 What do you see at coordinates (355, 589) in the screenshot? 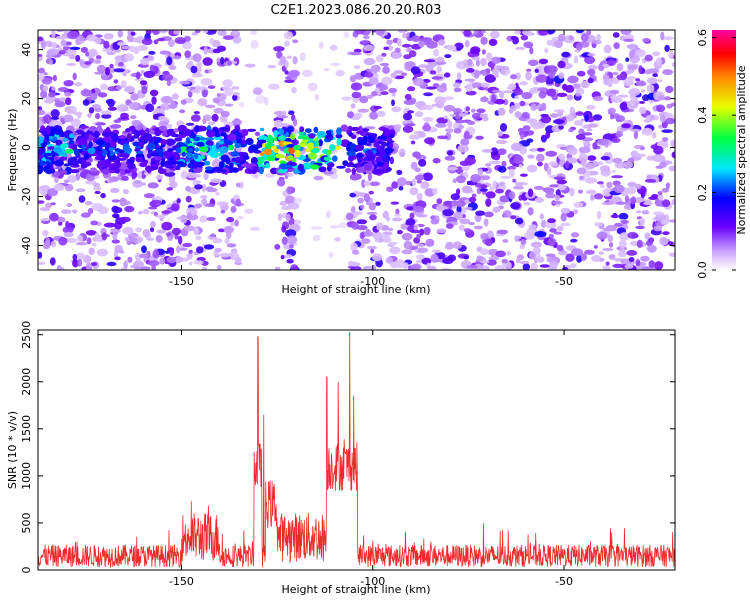
I see `snr-x-axis-label: Height of straight line (km)` at bounding box center [355, 589].